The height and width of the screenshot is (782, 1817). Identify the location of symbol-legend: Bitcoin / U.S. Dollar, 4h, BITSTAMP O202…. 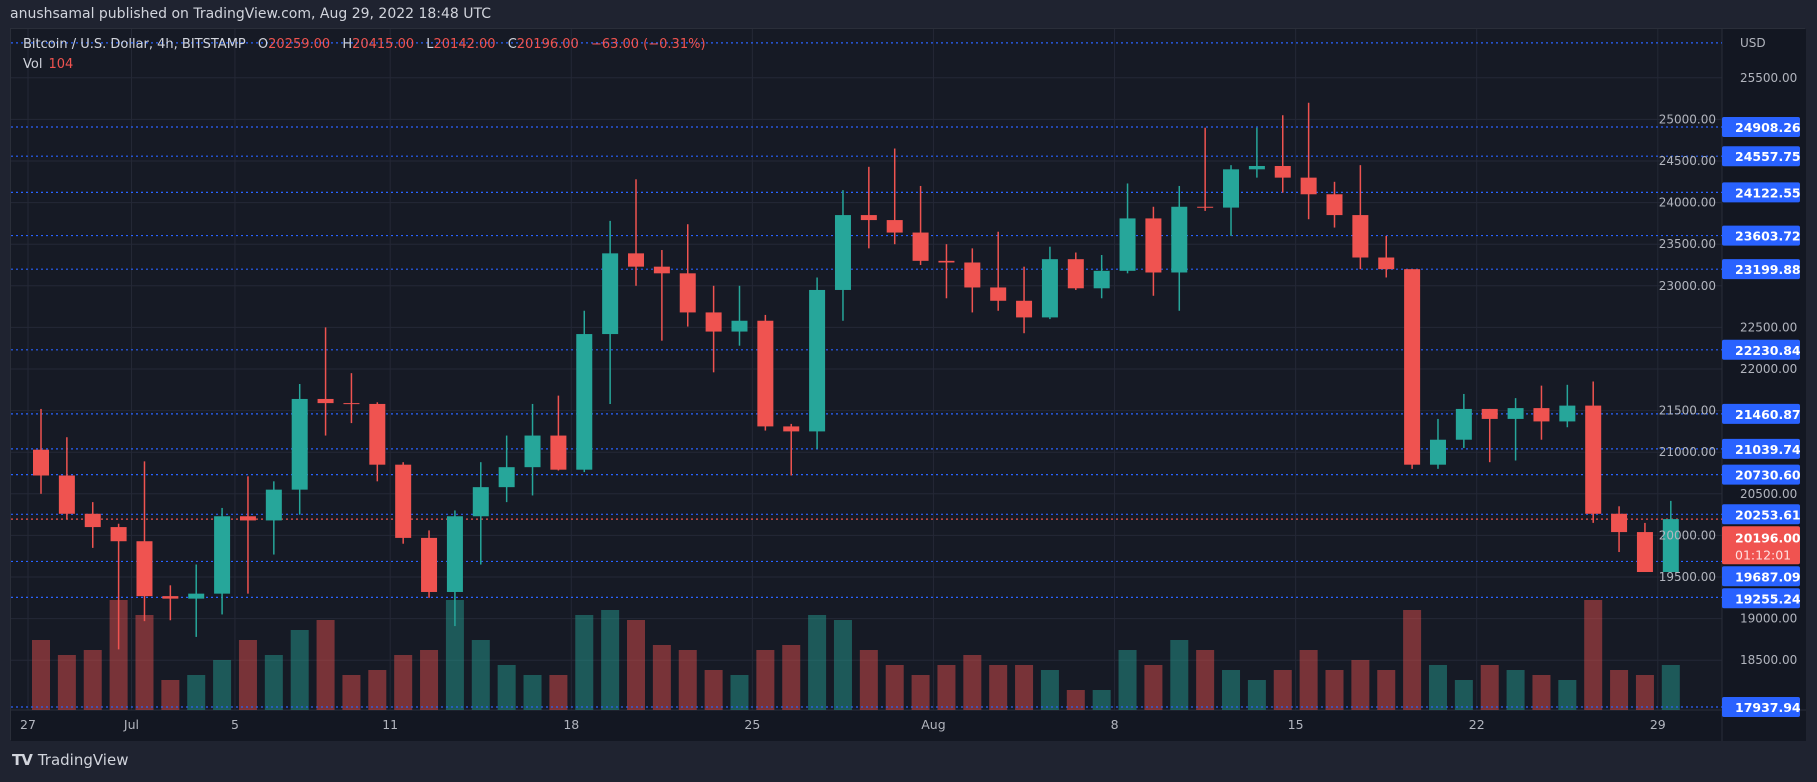
(364, 44).